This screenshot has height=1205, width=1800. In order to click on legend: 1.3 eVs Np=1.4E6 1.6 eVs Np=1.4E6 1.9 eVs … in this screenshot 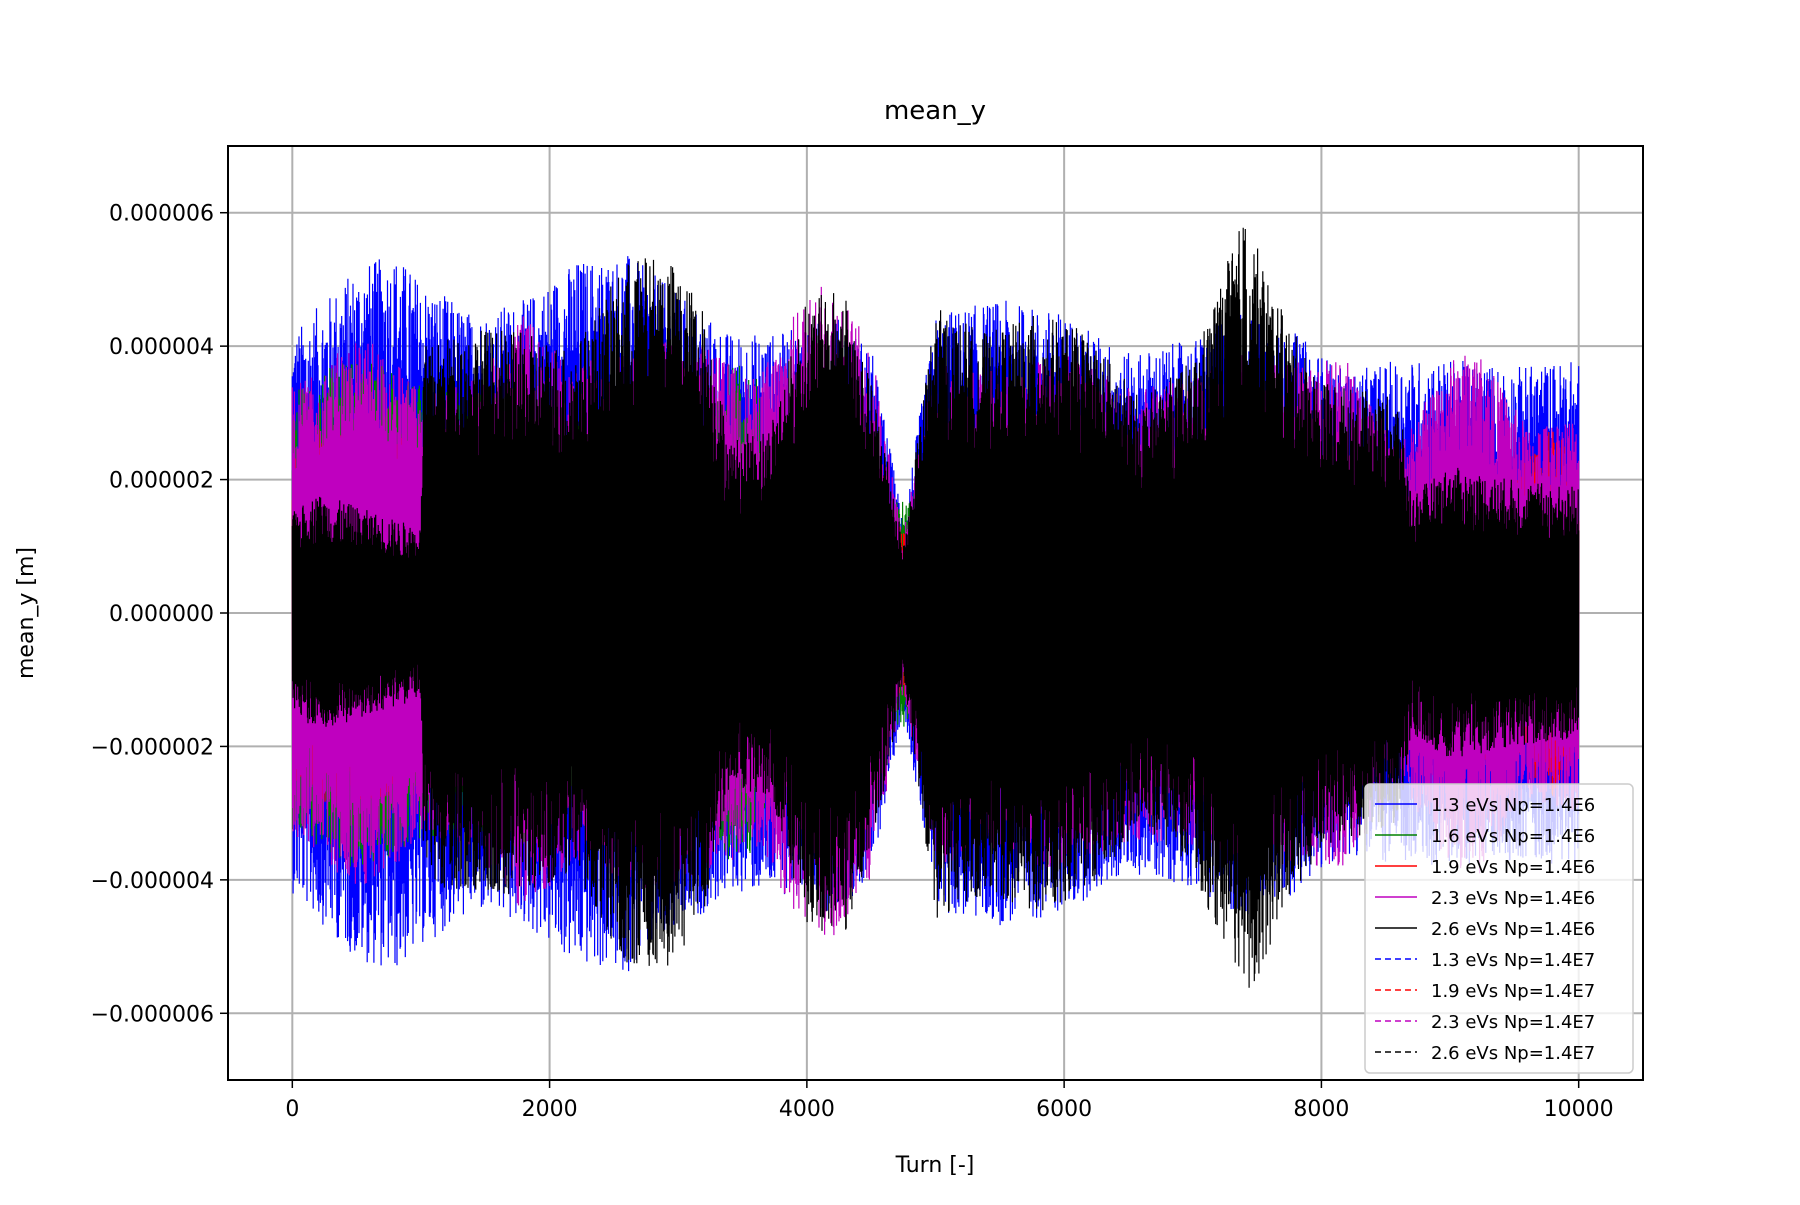, I will do `click(1499, 928)`.